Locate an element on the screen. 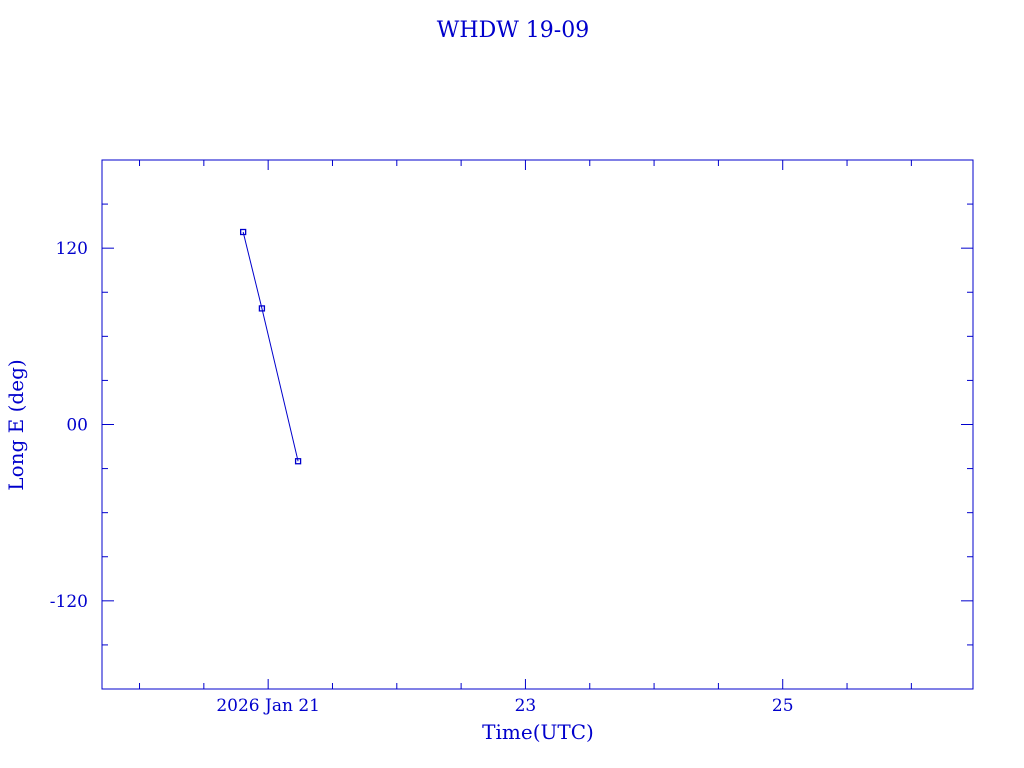 The width and height of the screenshot is (1024, 768). x-tick-label: 23 is located at coordinates (526, 706).